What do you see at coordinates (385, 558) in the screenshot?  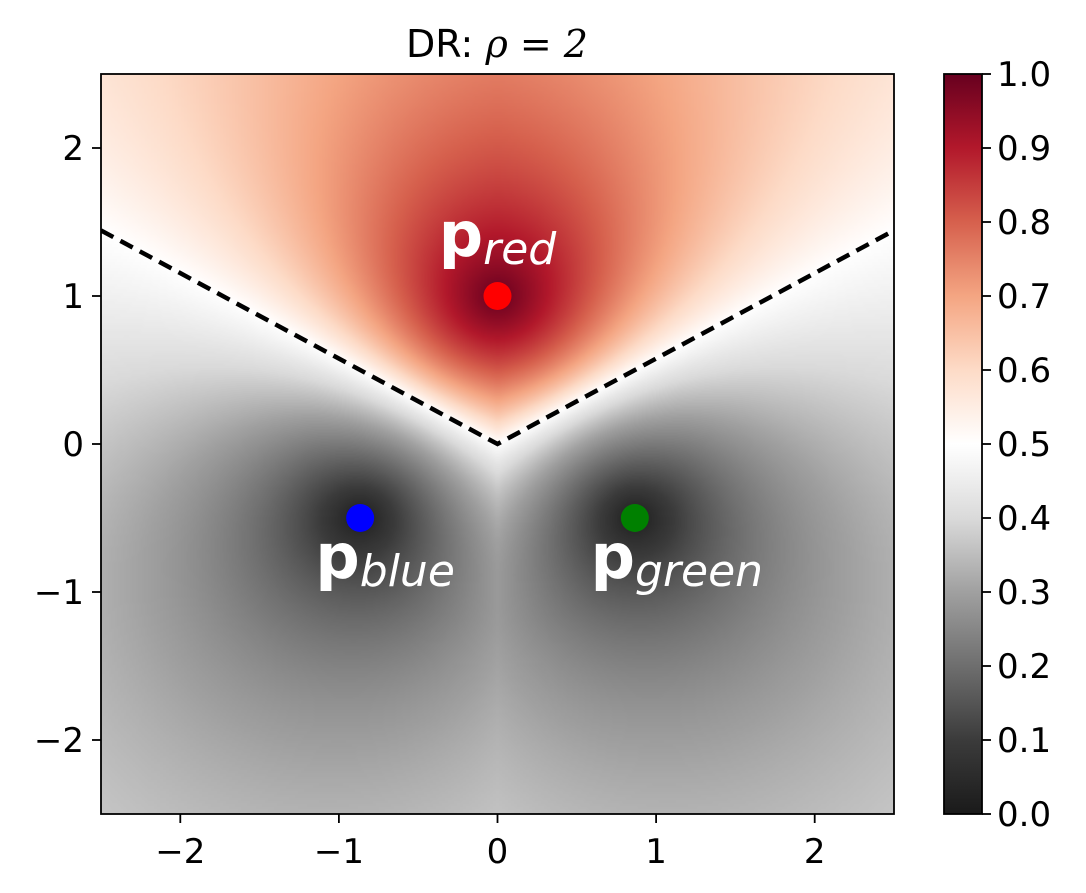 I see `point-label-blue: pblue` at bounding box center [385, 558].